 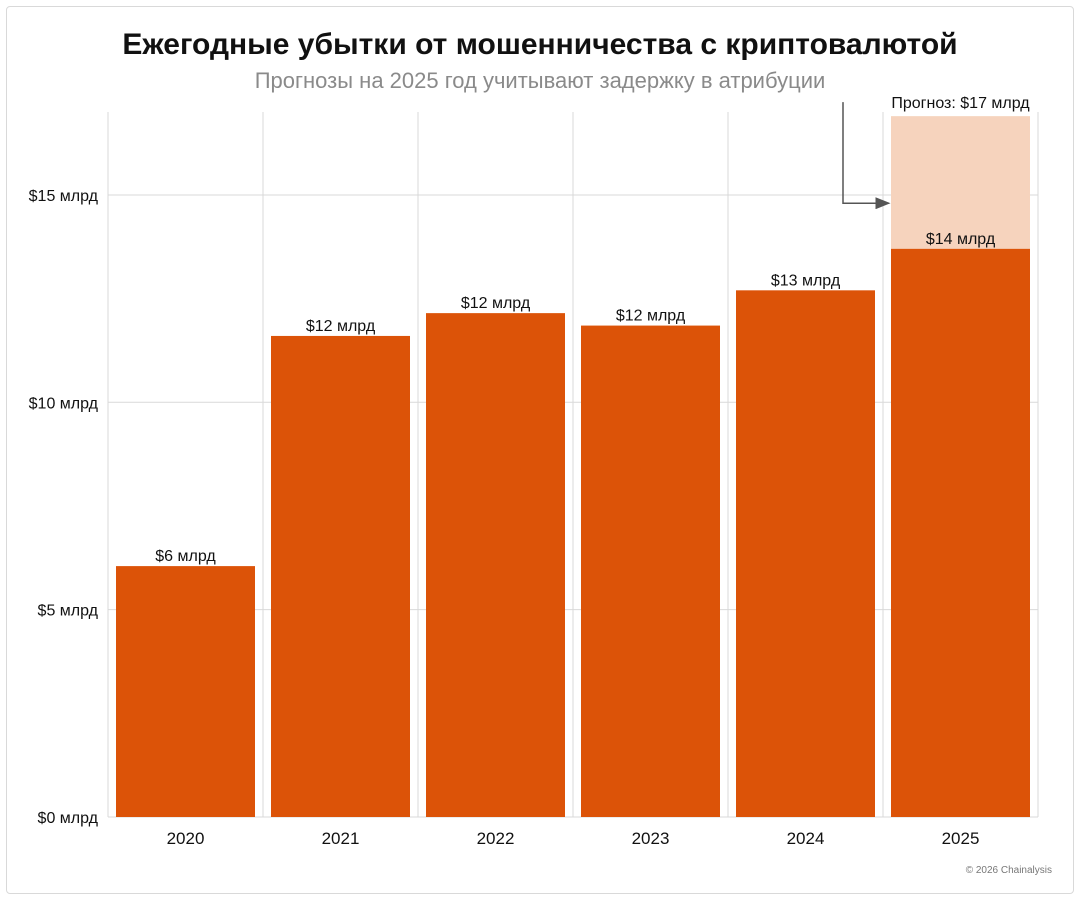 I want to click on projection-arrow, so click(x=866, y=156).